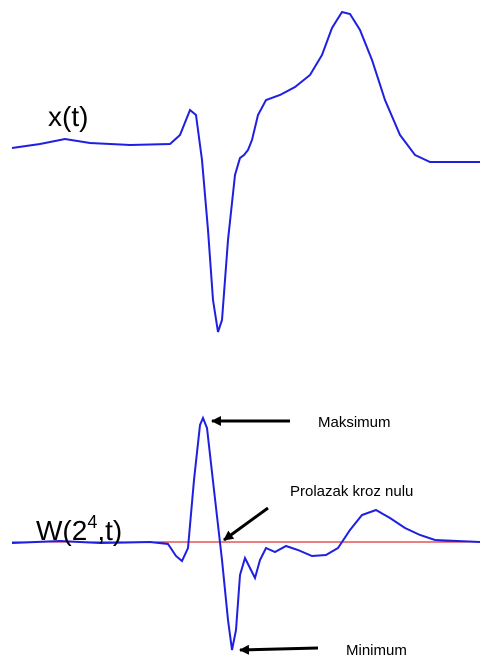  I want to click on annotation: Maksimum, so click(354, 422).